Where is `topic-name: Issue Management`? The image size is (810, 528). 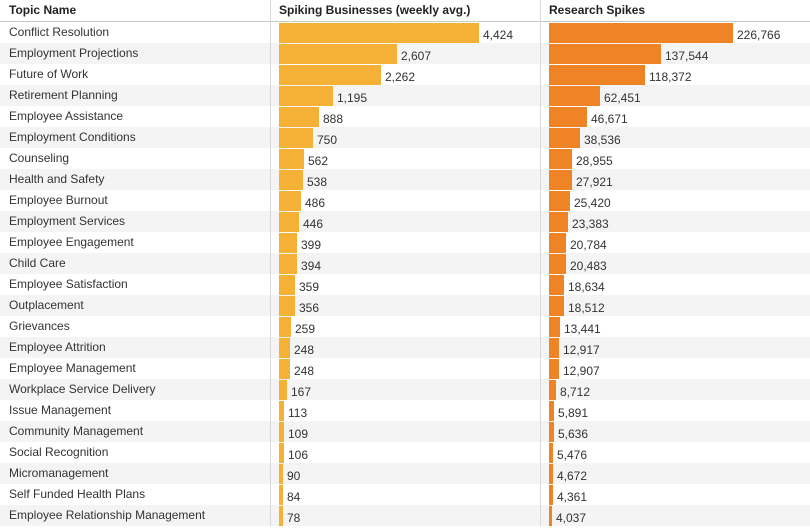 topic-name: Issue Management is located at coordinates (60, 410).